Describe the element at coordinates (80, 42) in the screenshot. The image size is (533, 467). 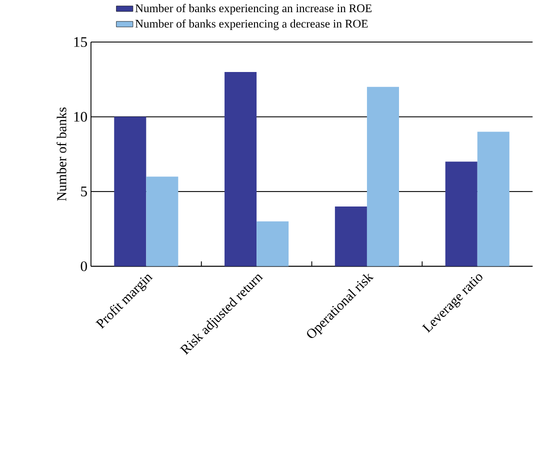
I see `y-tick-label: 15` at that location.